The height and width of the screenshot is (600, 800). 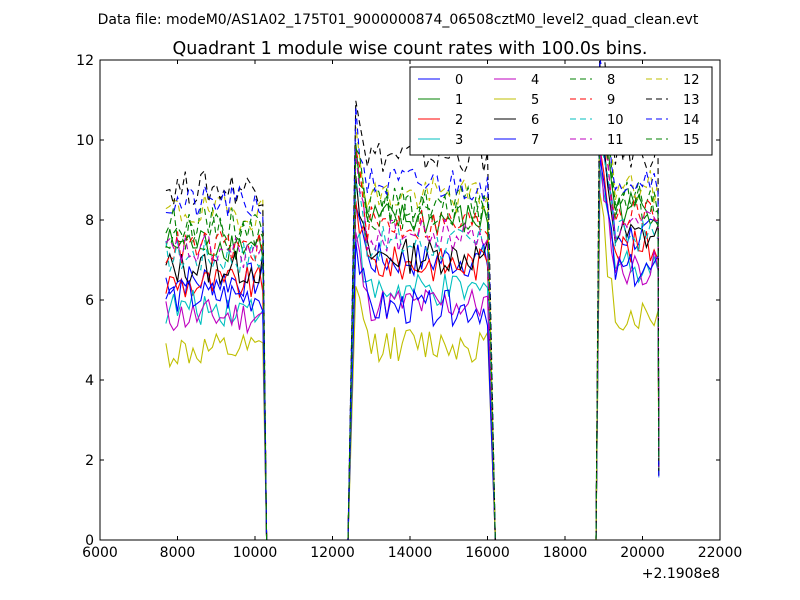 I want to click on legend-label-3: 3, so click(x=459, y=140).